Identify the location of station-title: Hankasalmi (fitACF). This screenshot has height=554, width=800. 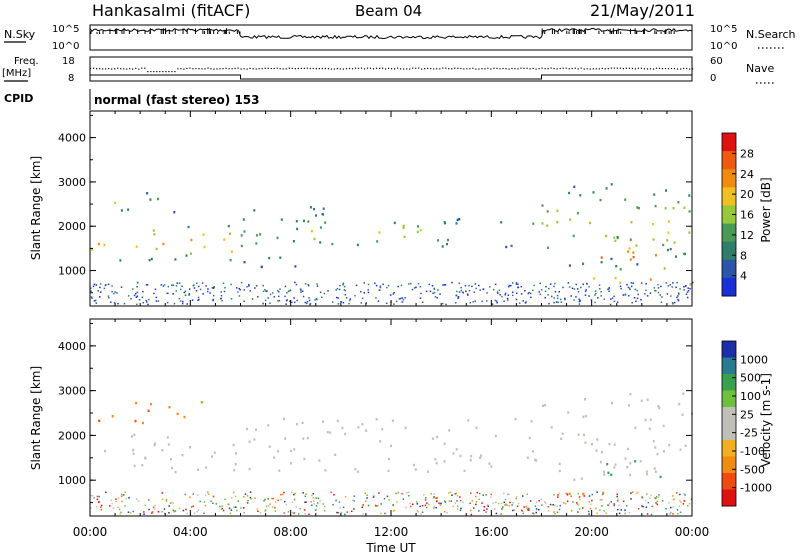
(171, 10).